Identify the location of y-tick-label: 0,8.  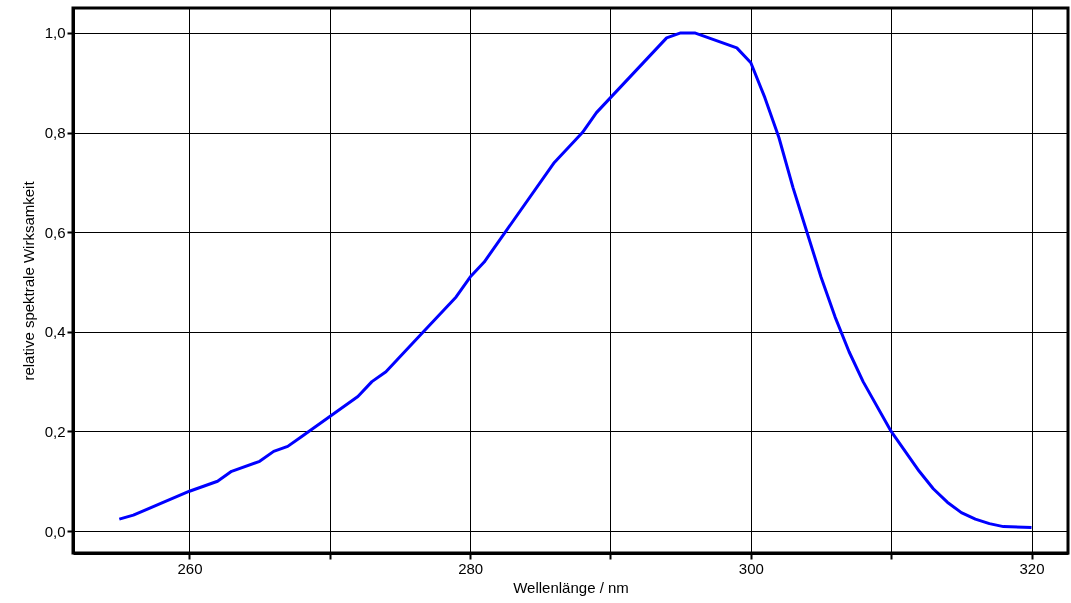
(55, 133).